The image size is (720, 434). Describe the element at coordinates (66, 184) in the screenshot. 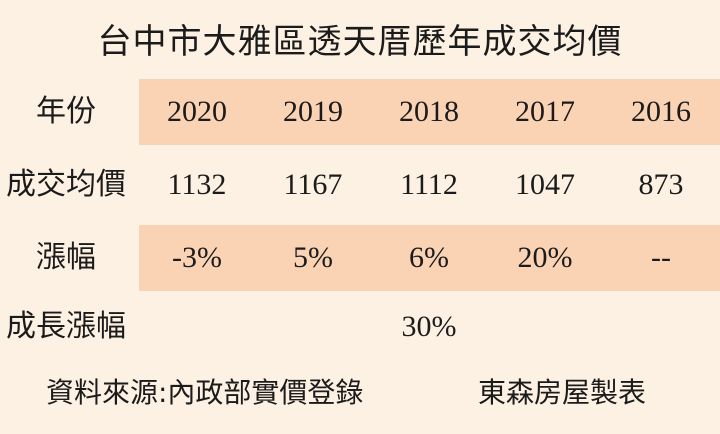

I see `avg-price-row-label: 成交均價` at that location.